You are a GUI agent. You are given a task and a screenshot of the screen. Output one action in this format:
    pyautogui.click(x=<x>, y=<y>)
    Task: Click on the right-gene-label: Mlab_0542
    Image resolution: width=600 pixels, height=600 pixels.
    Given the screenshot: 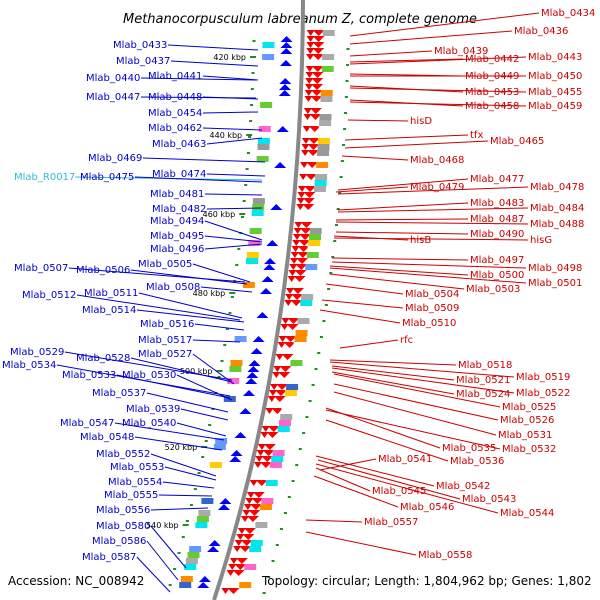 What is the action you would take?
    pyautogui.click(x=463, y=486)
    